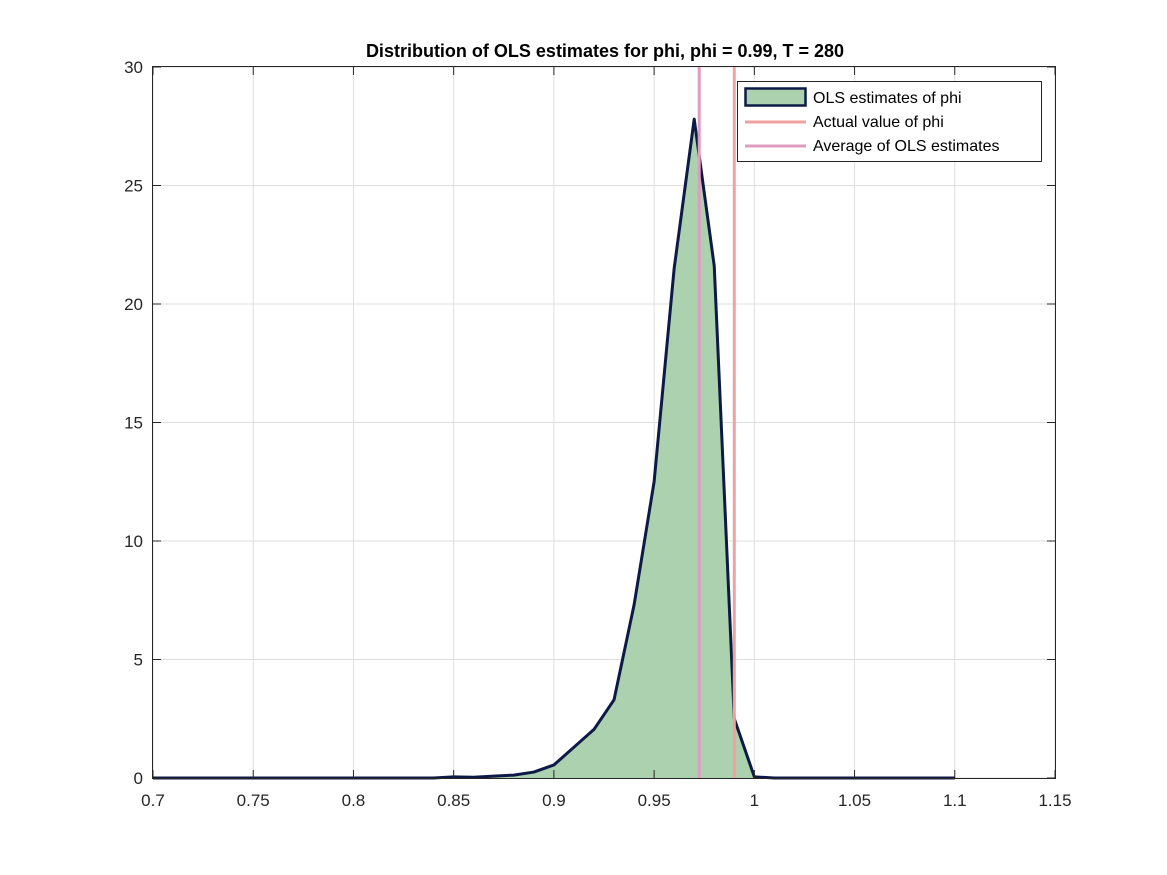 Image resolution: width=1167 pixels, height=875 pixels. Describe the element at coordinates (133, 423) in the screenshot. I see `y-tick-label: 15` at that location.